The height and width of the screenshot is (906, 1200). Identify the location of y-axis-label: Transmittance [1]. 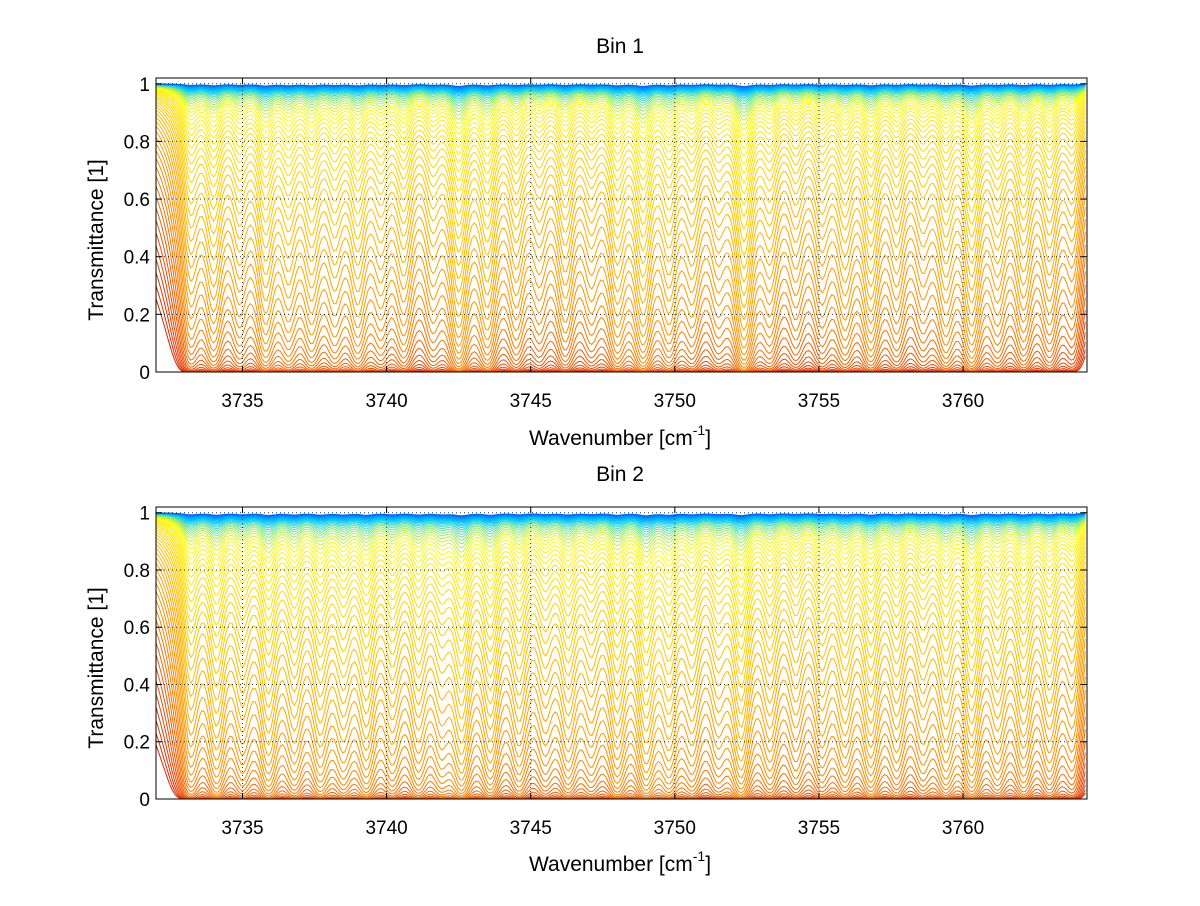
(96, 667).